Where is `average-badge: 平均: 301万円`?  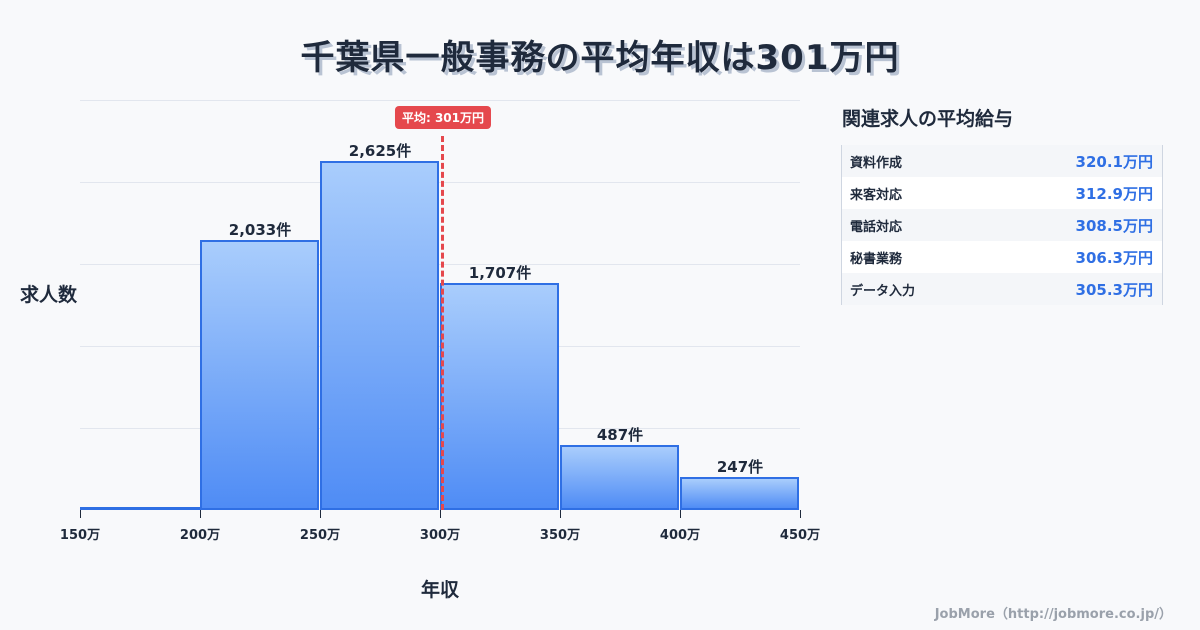 average-badge: 平均: 301万円 is located at coordinates (443, 117).